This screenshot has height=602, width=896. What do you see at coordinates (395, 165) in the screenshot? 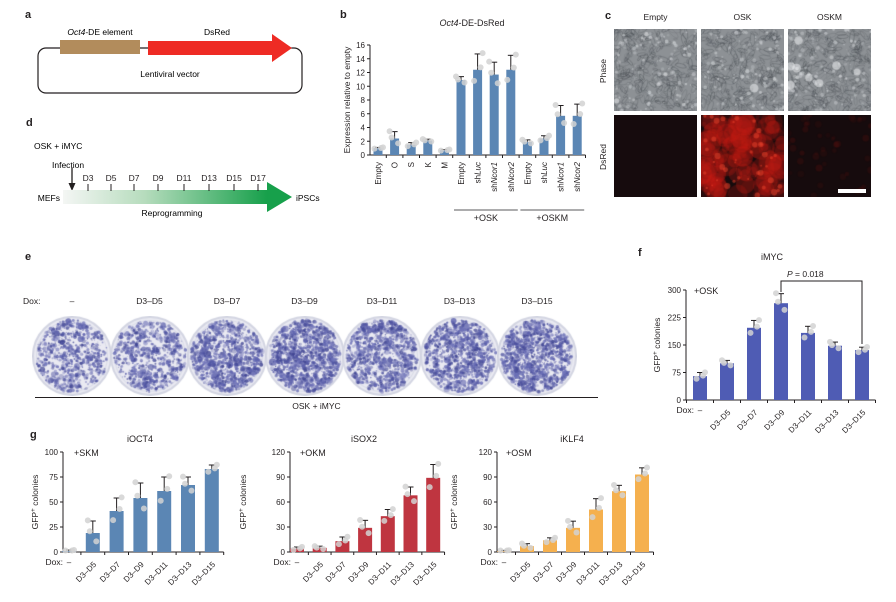
I see `x-tick-label: O` at bounding box center [395, 165].